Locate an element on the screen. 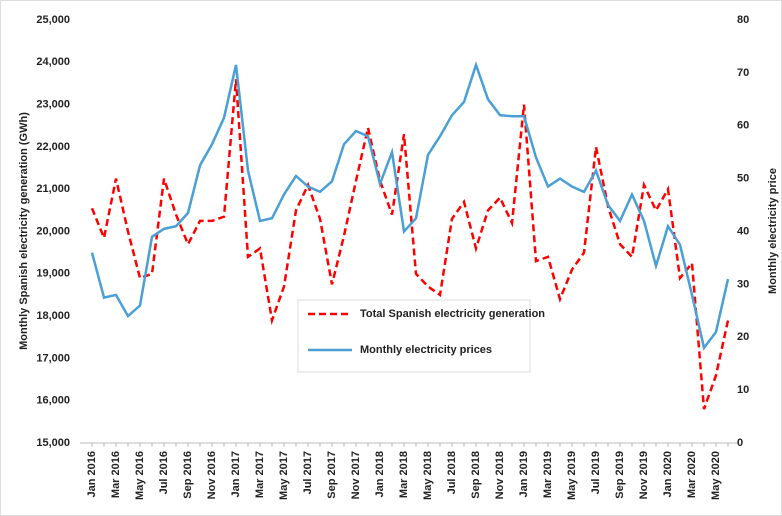 The height and width of the screenshot is (516, 782). y2-axis-label: Monthly electricity price is located at coordinates (773, 231).